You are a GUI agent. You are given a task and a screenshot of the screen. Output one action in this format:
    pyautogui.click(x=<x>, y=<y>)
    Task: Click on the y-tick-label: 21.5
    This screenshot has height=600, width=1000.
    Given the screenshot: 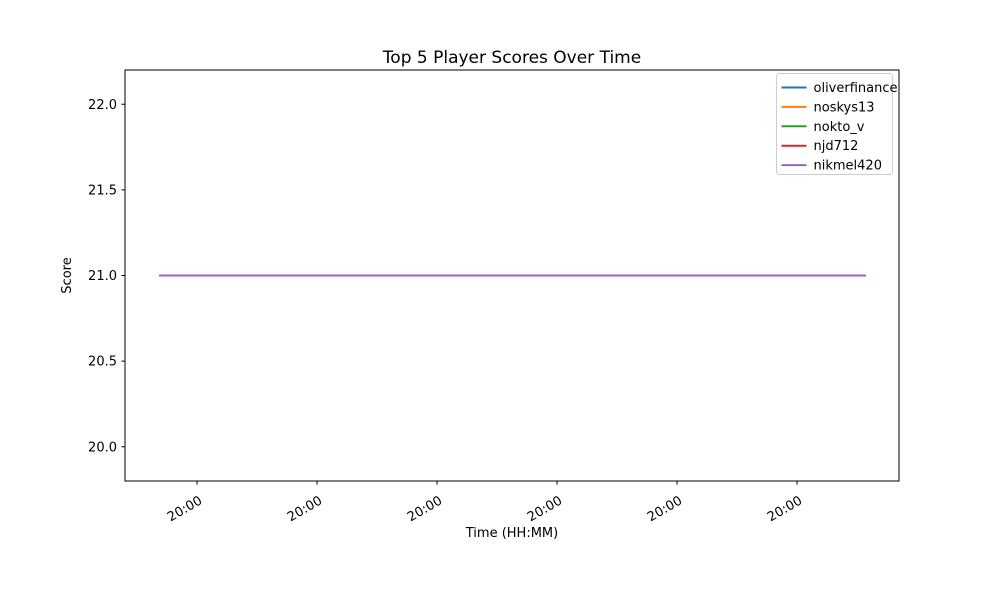 What is the action you would take?
    pyautogui.click(x=102, y=190)
    